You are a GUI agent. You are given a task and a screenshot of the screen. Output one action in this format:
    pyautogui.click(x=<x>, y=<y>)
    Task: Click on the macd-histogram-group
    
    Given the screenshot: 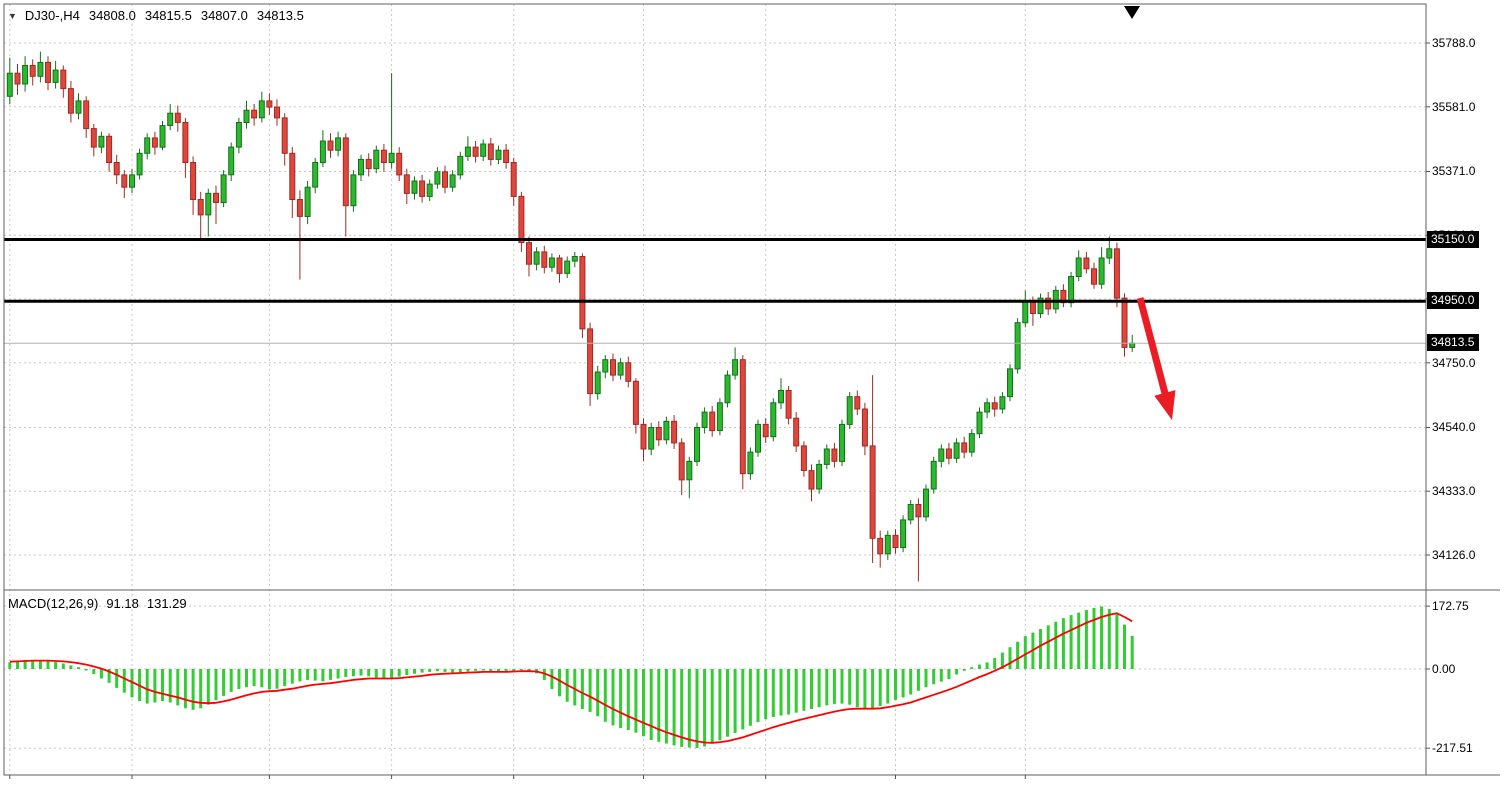 What is the action you would take?
    pyautogui.click(x=571, y=677)
    